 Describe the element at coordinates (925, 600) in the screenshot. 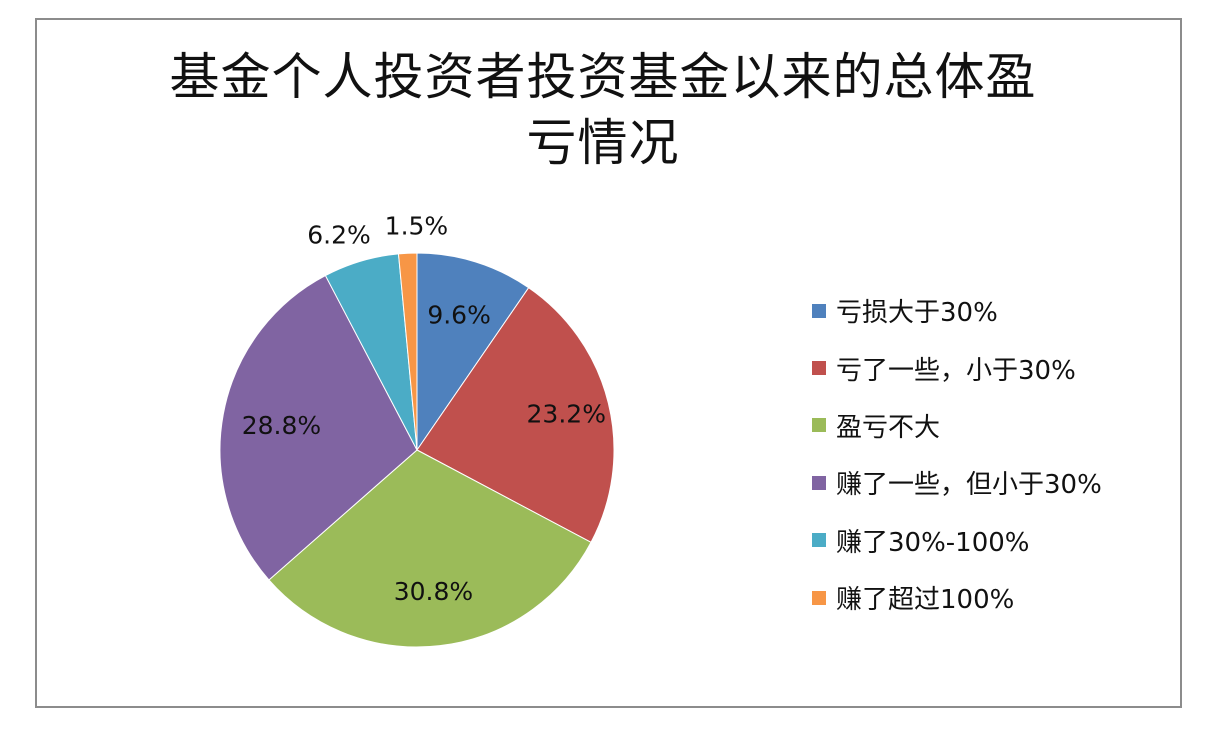

I see `legend-label: 赚了超过100%` at that location.